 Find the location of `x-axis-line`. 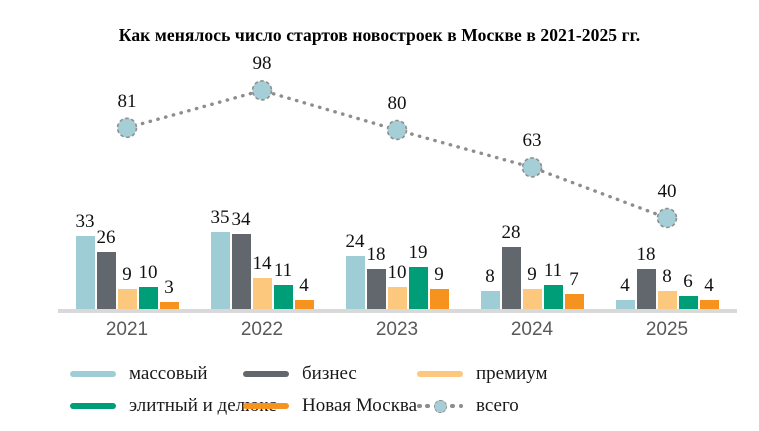

x-axis-line is located at coordinates (397, 311).